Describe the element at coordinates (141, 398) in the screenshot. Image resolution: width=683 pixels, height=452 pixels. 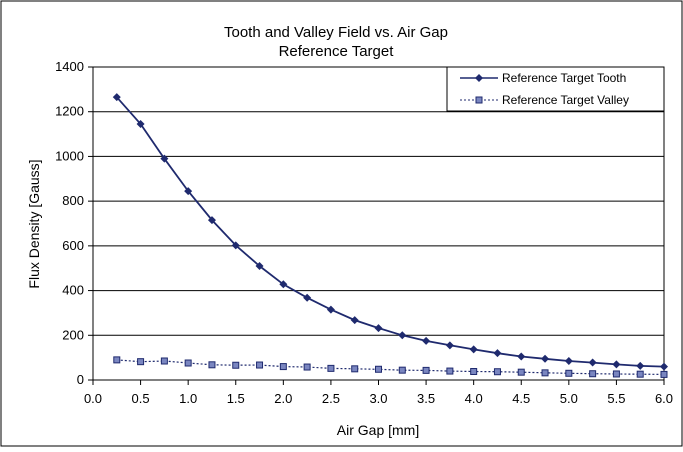
I see `x-tick-label: 0.5` at that location.